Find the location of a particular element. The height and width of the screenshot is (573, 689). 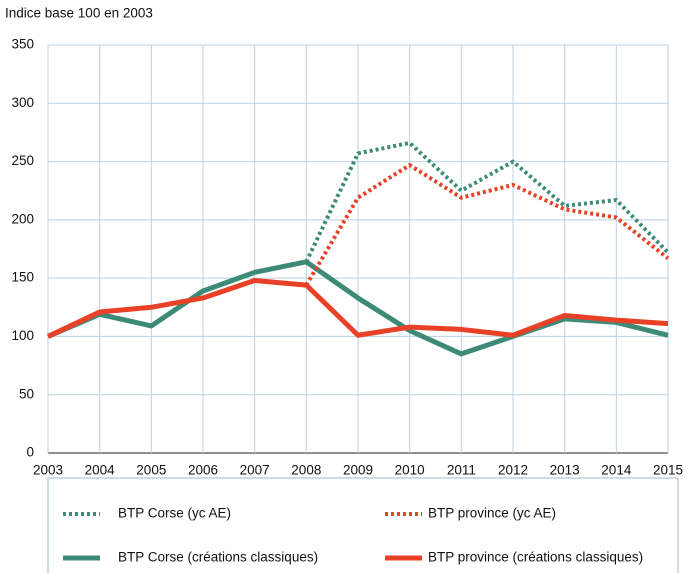

y-tick-label: 200 is located at coordinates (22, 218).